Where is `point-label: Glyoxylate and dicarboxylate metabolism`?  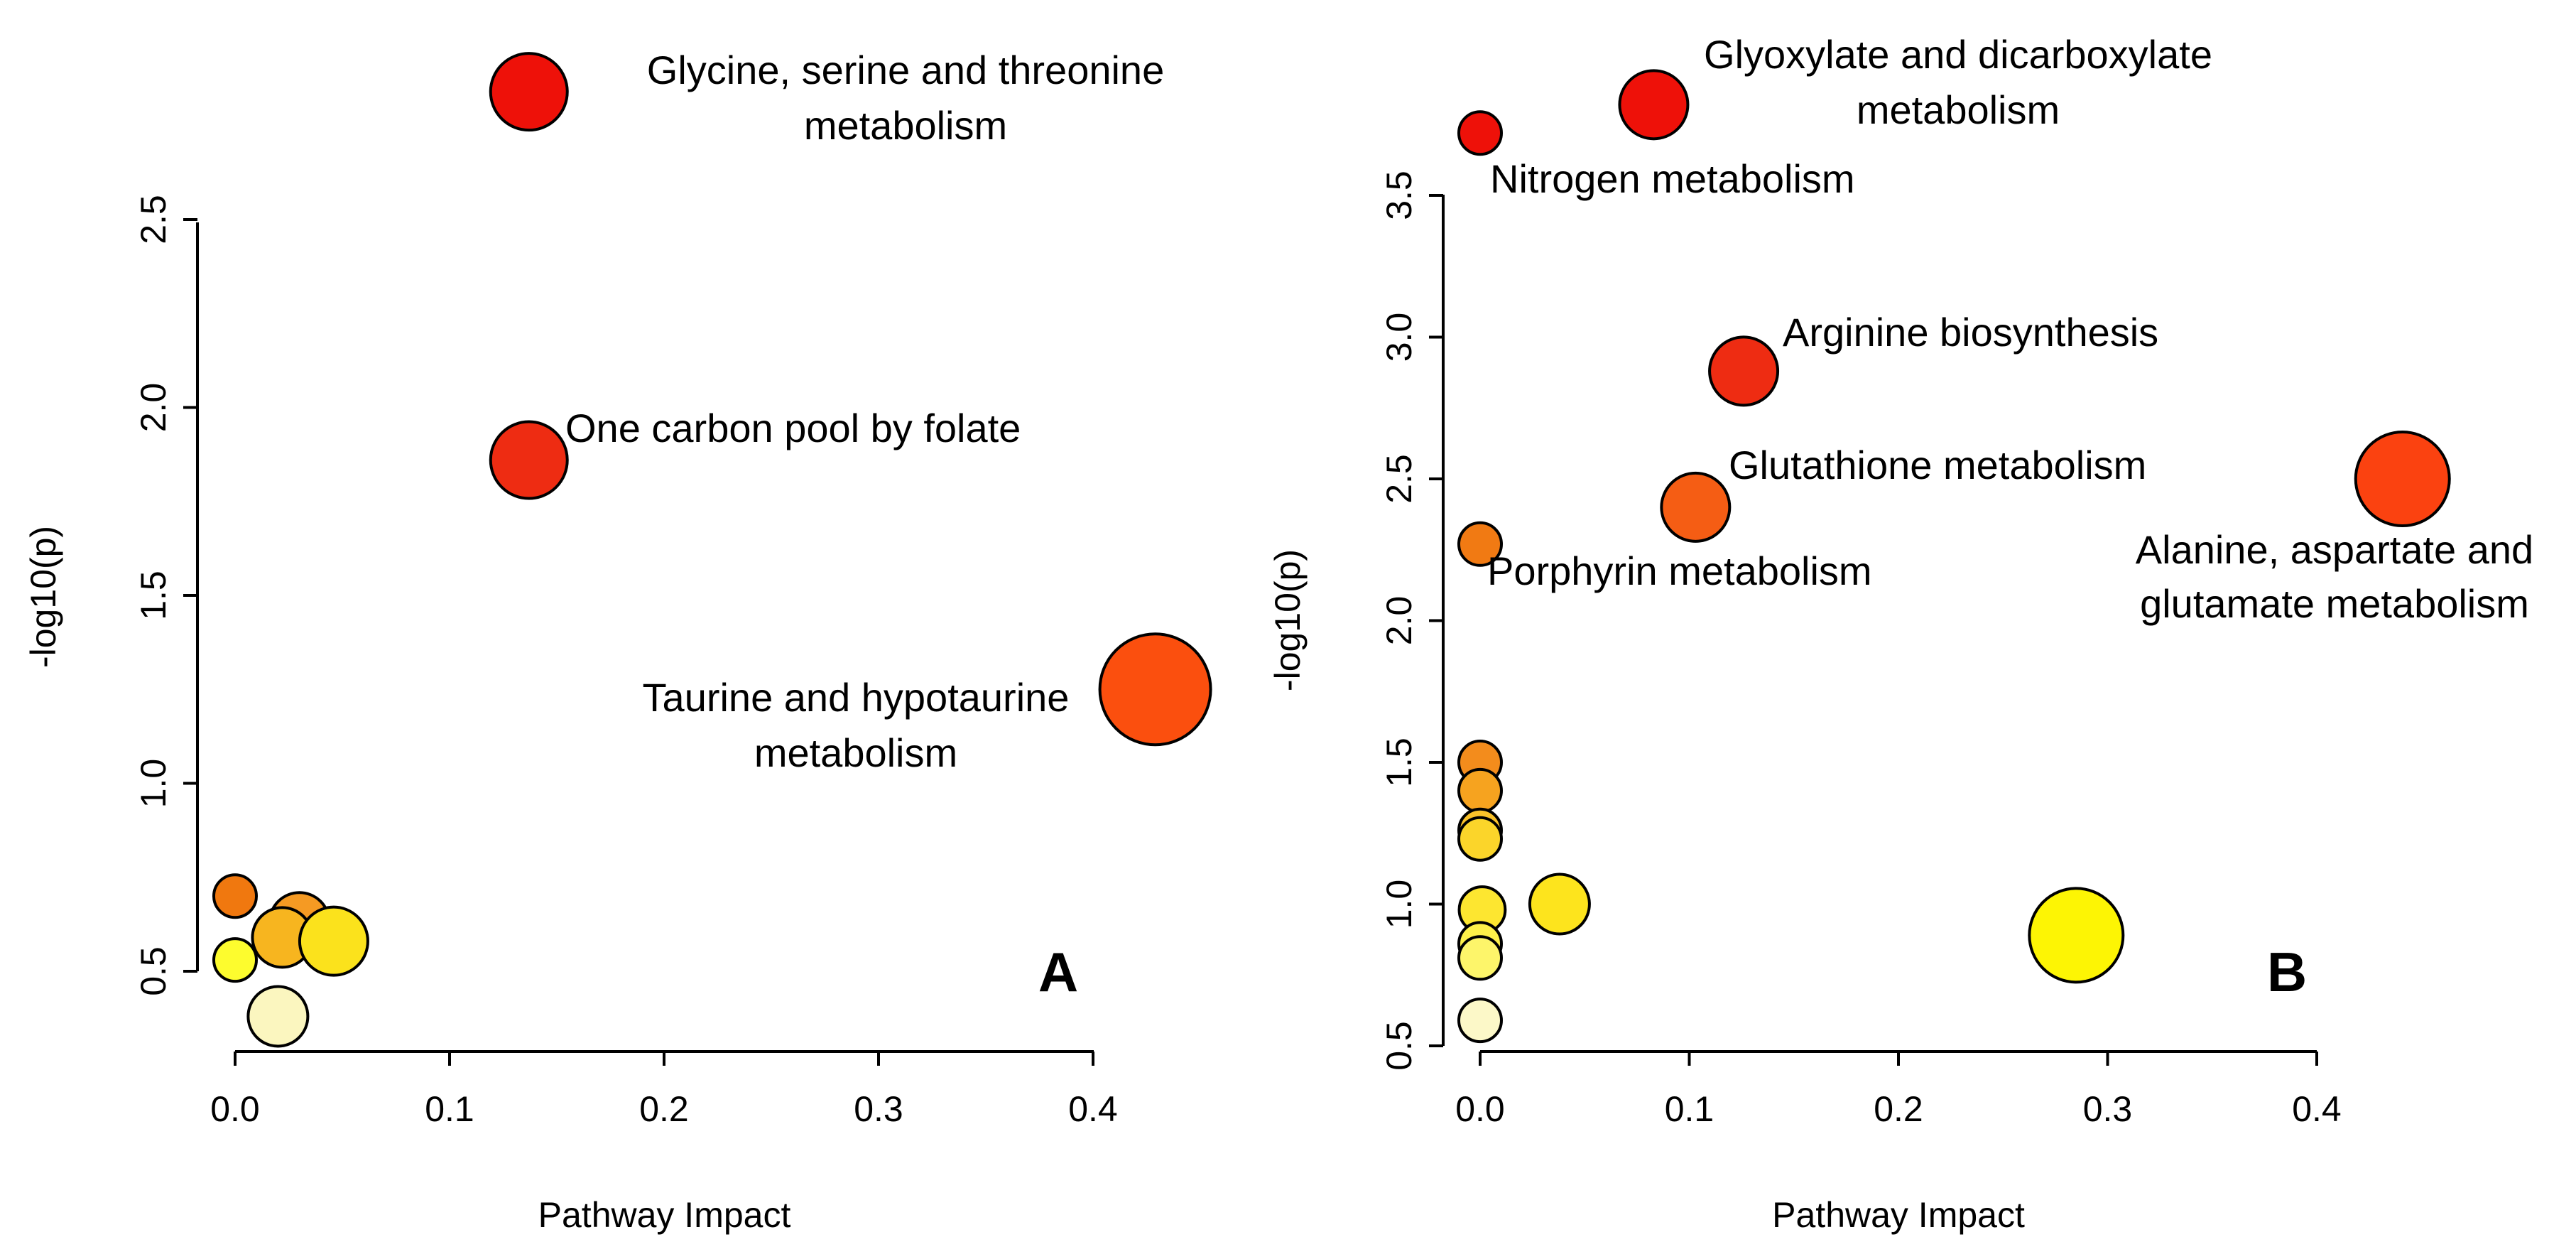
point-label: Glyoxylate and dicarboxylate metabolism is located at coordinates (1958, 82).